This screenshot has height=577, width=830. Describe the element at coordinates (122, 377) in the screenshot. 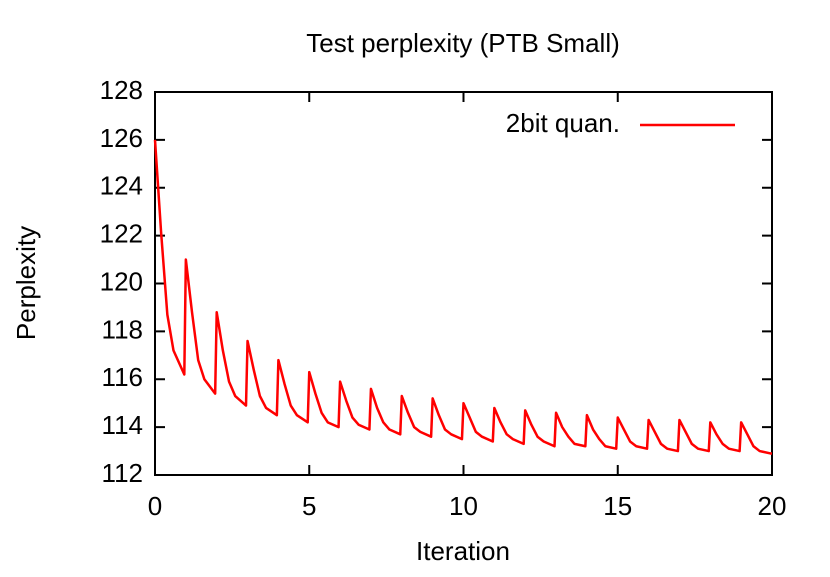

I see `y-tick-label: 116` at that location.